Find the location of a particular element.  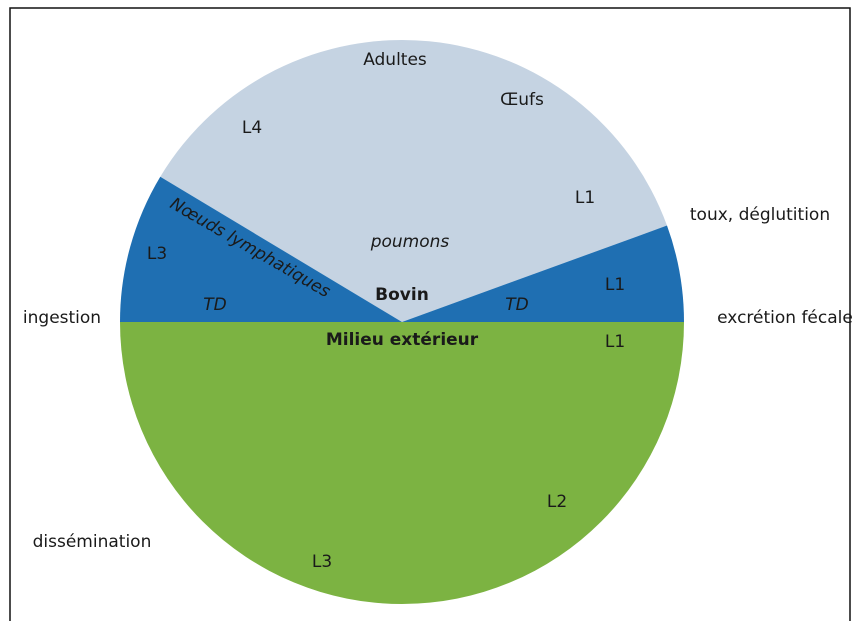

digestive-right-sector is located at coordinates (543, 273).